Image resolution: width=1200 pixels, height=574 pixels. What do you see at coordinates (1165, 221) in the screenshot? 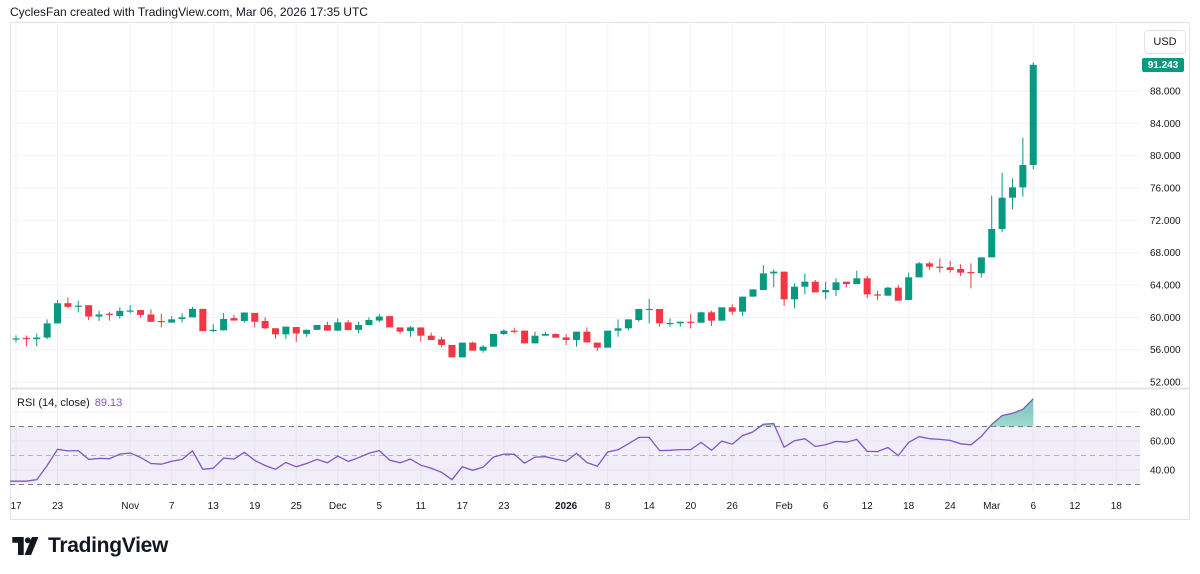
I see `price-axis-label: 72.000` at bounding box center [1165, 221].